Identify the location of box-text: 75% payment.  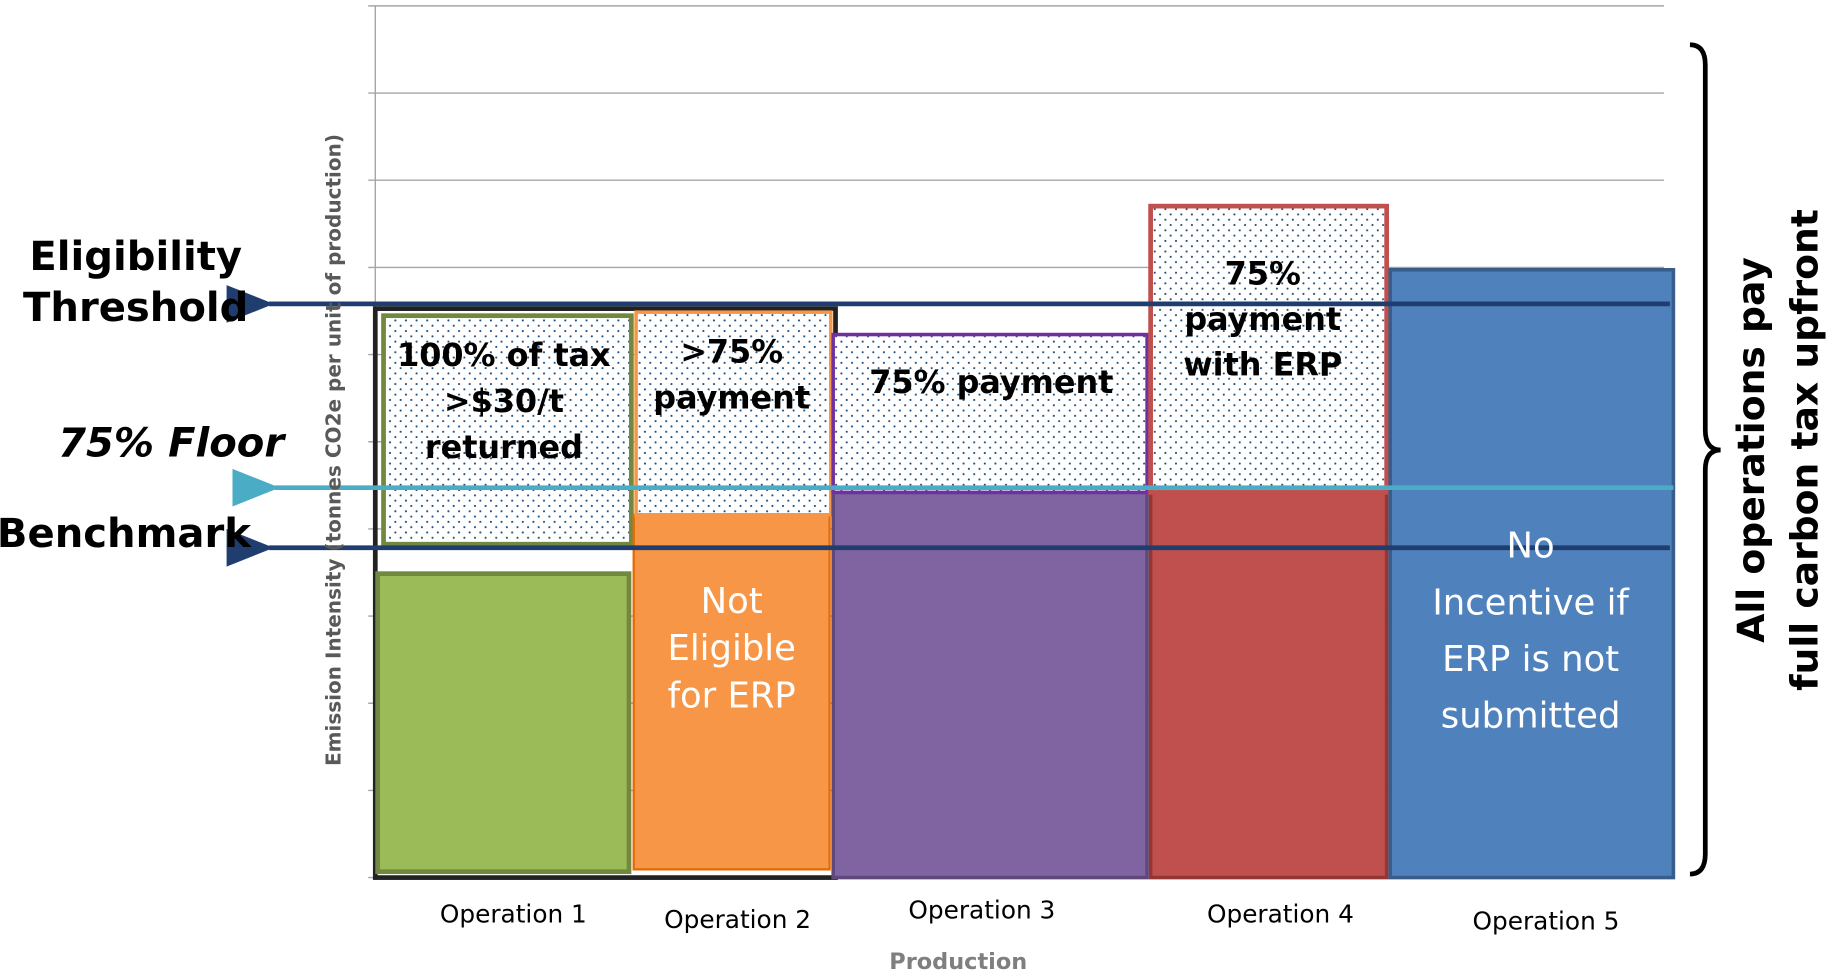
(991, 382).